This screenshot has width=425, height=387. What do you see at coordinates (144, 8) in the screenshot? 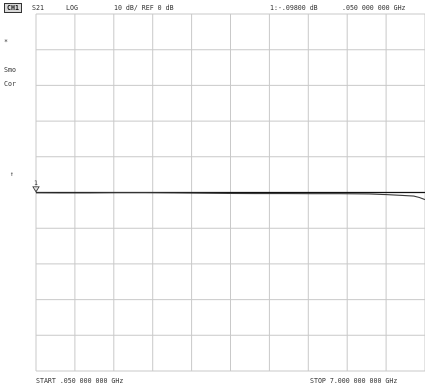
I see `scale-reference-label: 10 dB/ REF 0 dB` at bounding box center [144, 8].